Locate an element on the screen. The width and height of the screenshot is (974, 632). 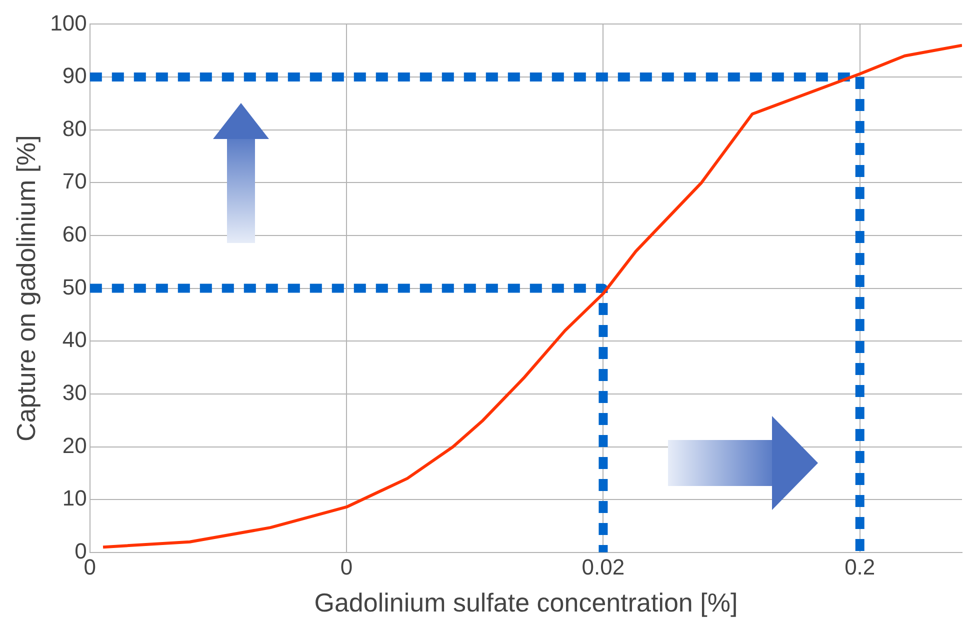
y-tick-label: 60 is located at coordinates (74, 234).